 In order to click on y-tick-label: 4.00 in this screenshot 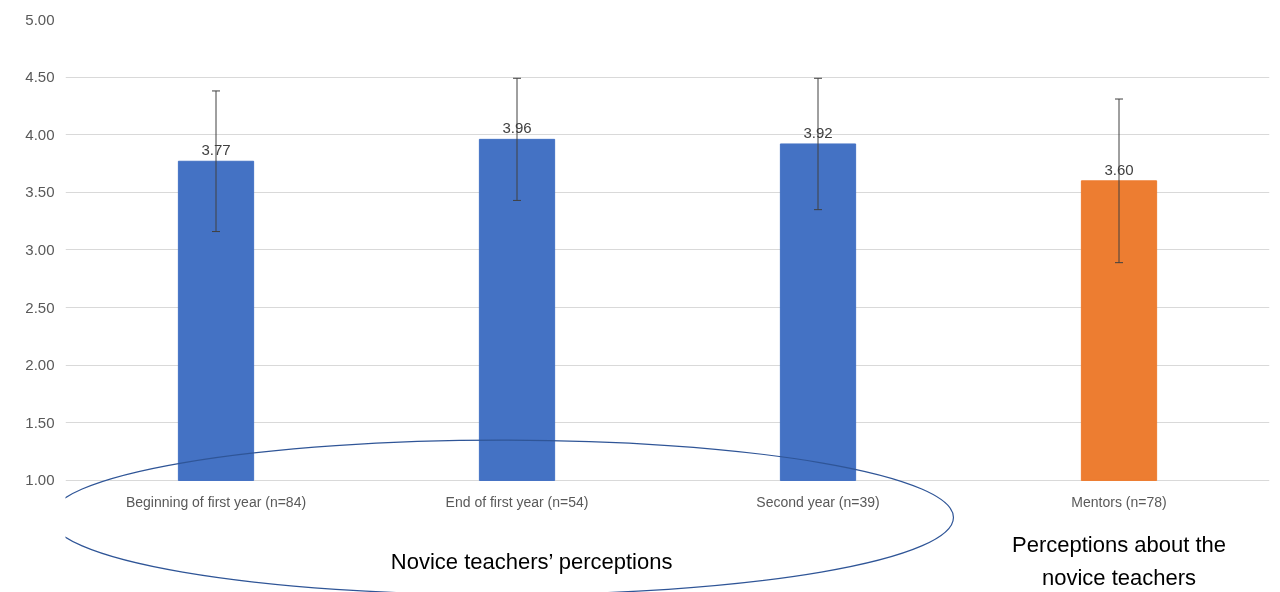, I will do `click(40, 134)`.